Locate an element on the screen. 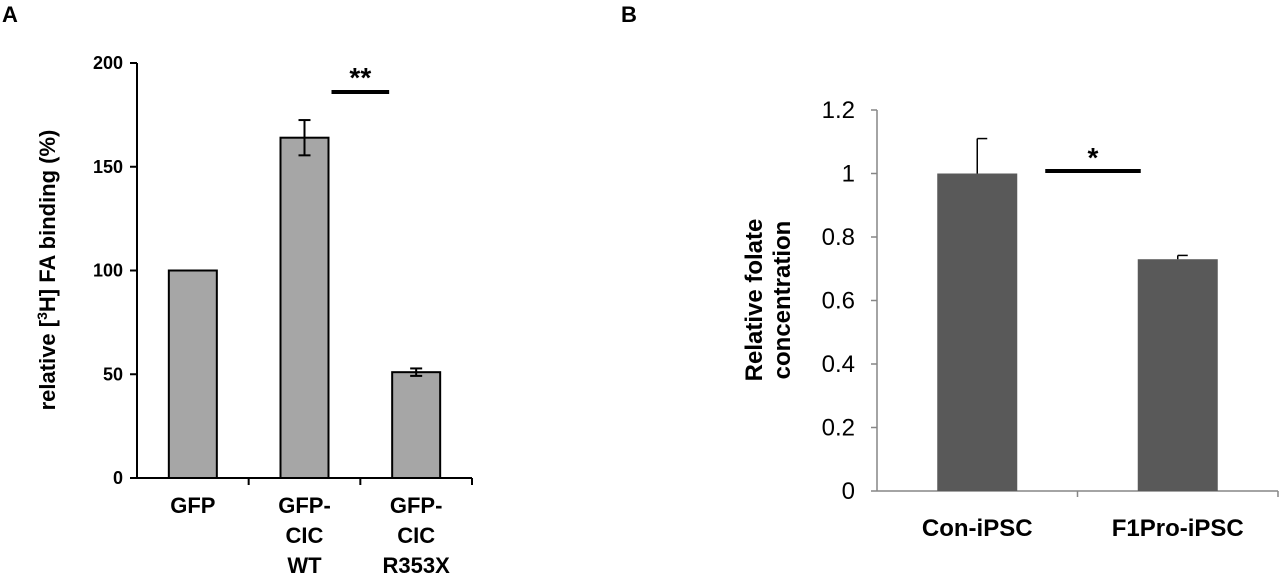 This screenshot has width=1280, height=584. y-axis-label: concentration is located at coordinates (782, 300).